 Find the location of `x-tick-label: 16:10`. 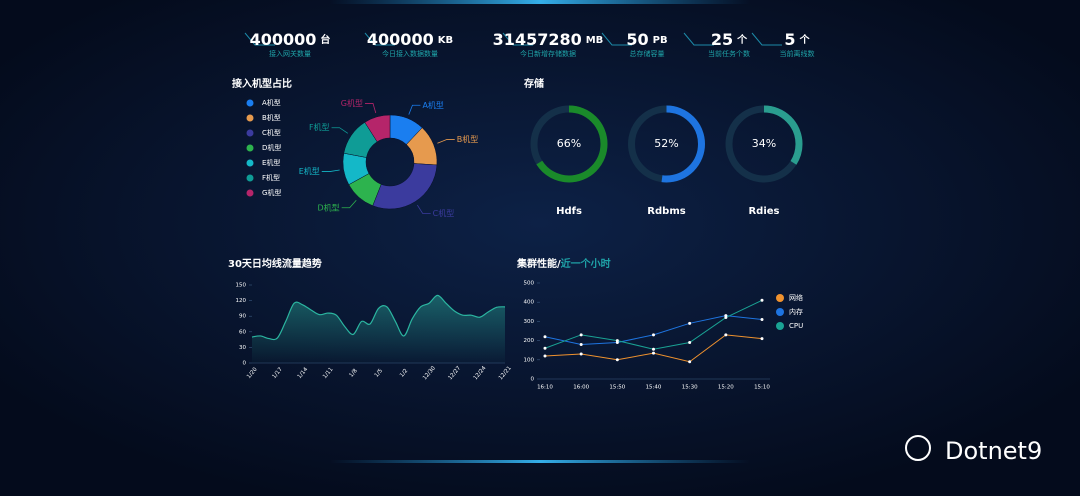

x-tick-label: 16:10 is located at coordinates (545, 388).